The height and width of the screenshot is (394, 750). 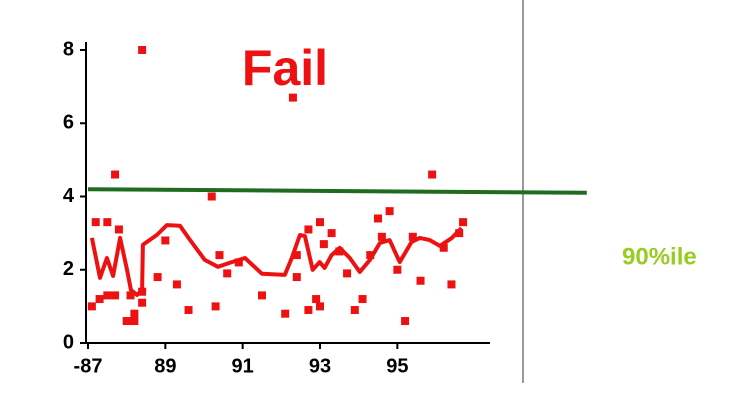 I want to click on x-tick-label: 95, so click(x=397, y=366).